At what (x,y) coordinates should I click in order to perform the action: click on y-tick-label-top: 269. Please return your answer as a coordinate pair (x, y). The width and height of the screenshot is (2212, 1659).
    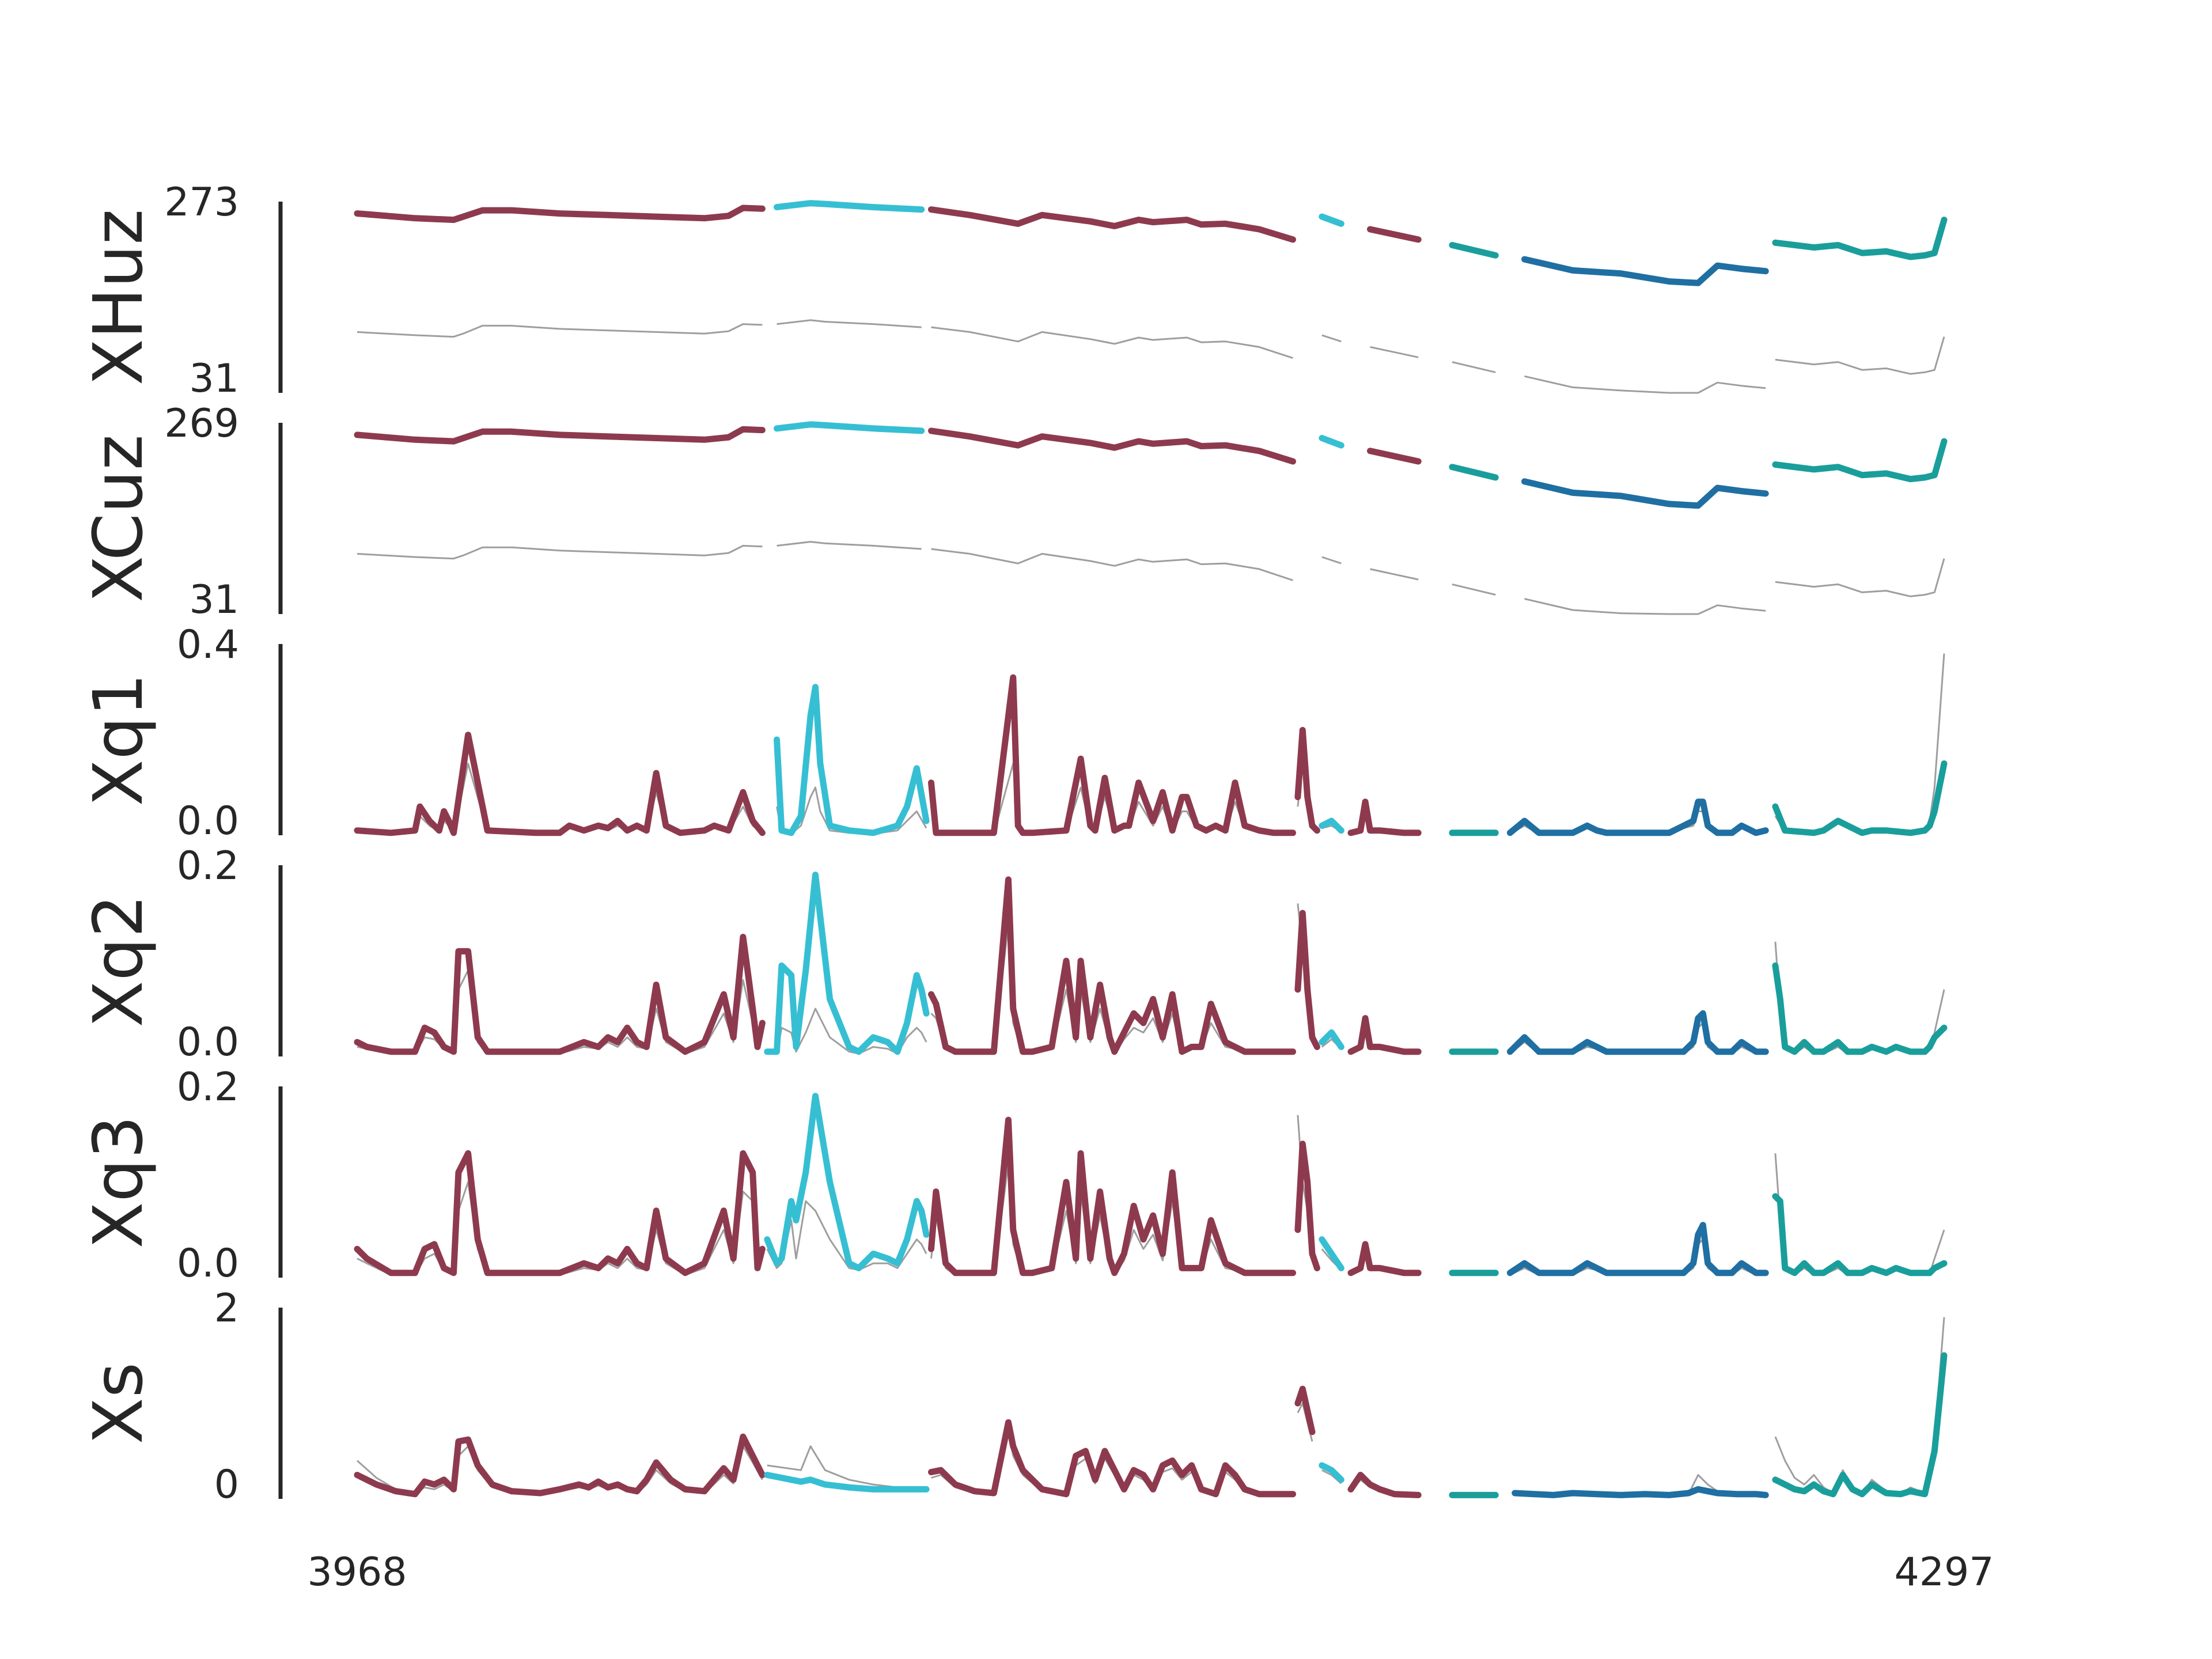
    Looking at the image, I should click on (201, 423).